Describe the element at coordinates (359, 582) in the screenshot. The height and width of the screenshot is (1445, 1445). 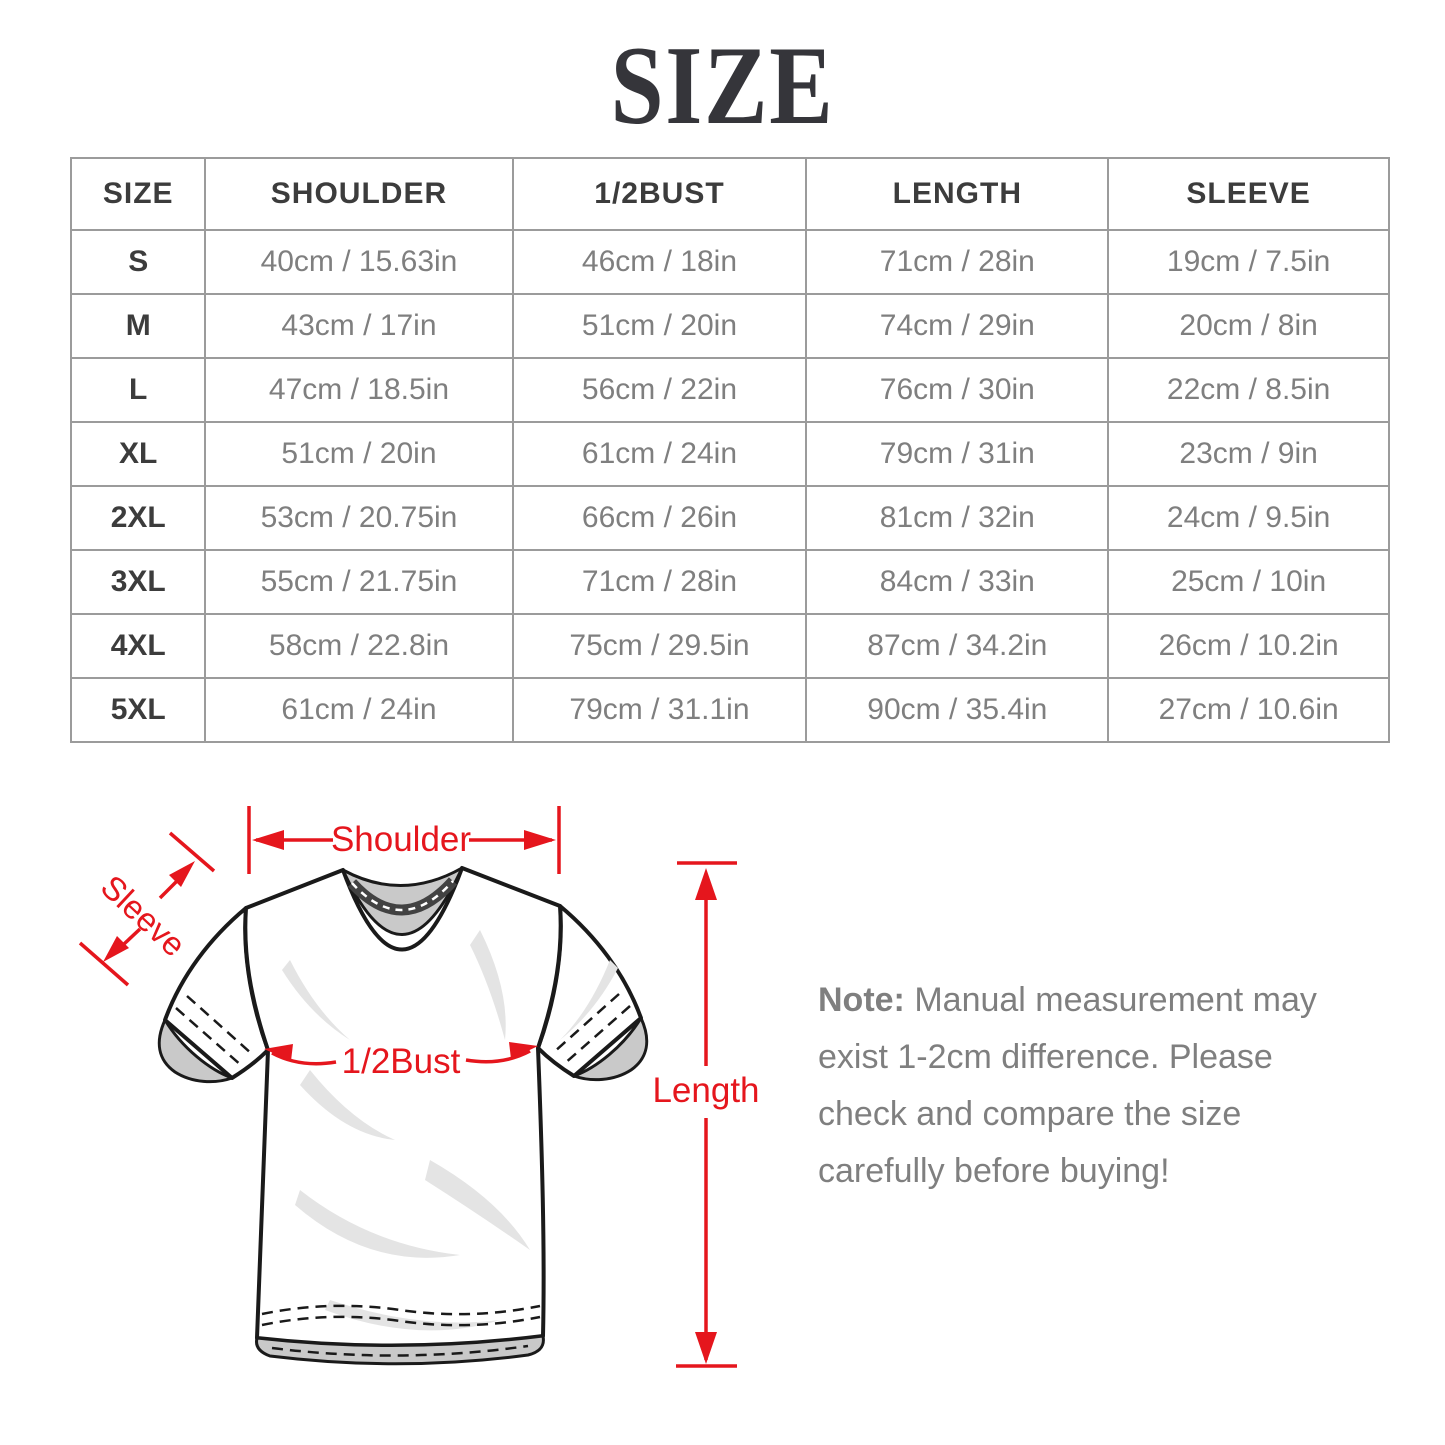
I see `shoulder-cell: 55cm / 21.75in` at that location.